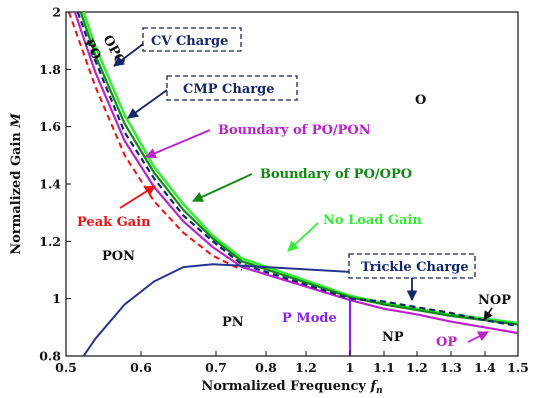 This screenshot has height=398, width=537. I want to click on y-axis-label: Normalized Gain M, so click(16, 184).